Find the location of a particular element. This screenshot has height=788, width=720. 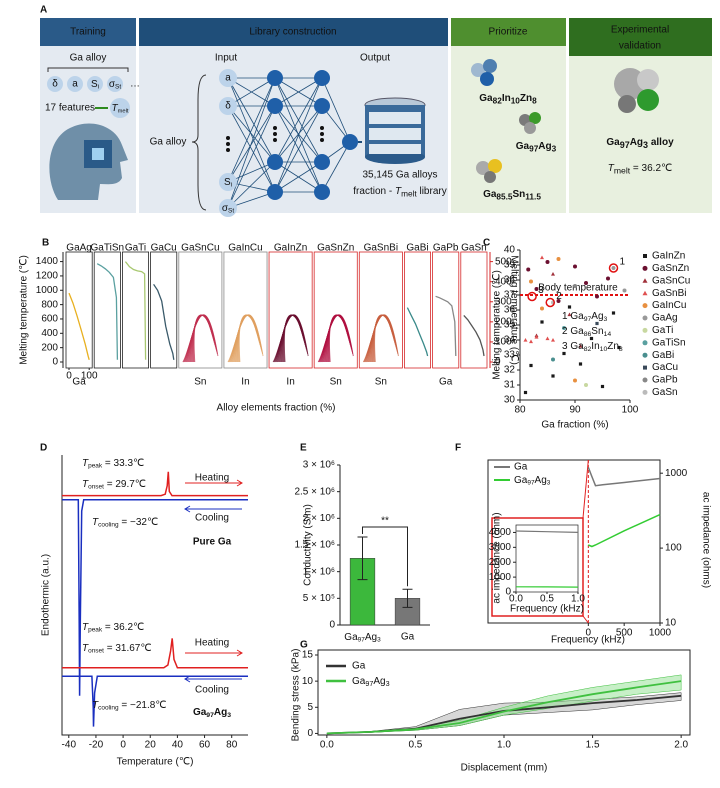

text-part: 2 Ga is located at coordinates (573, 331).